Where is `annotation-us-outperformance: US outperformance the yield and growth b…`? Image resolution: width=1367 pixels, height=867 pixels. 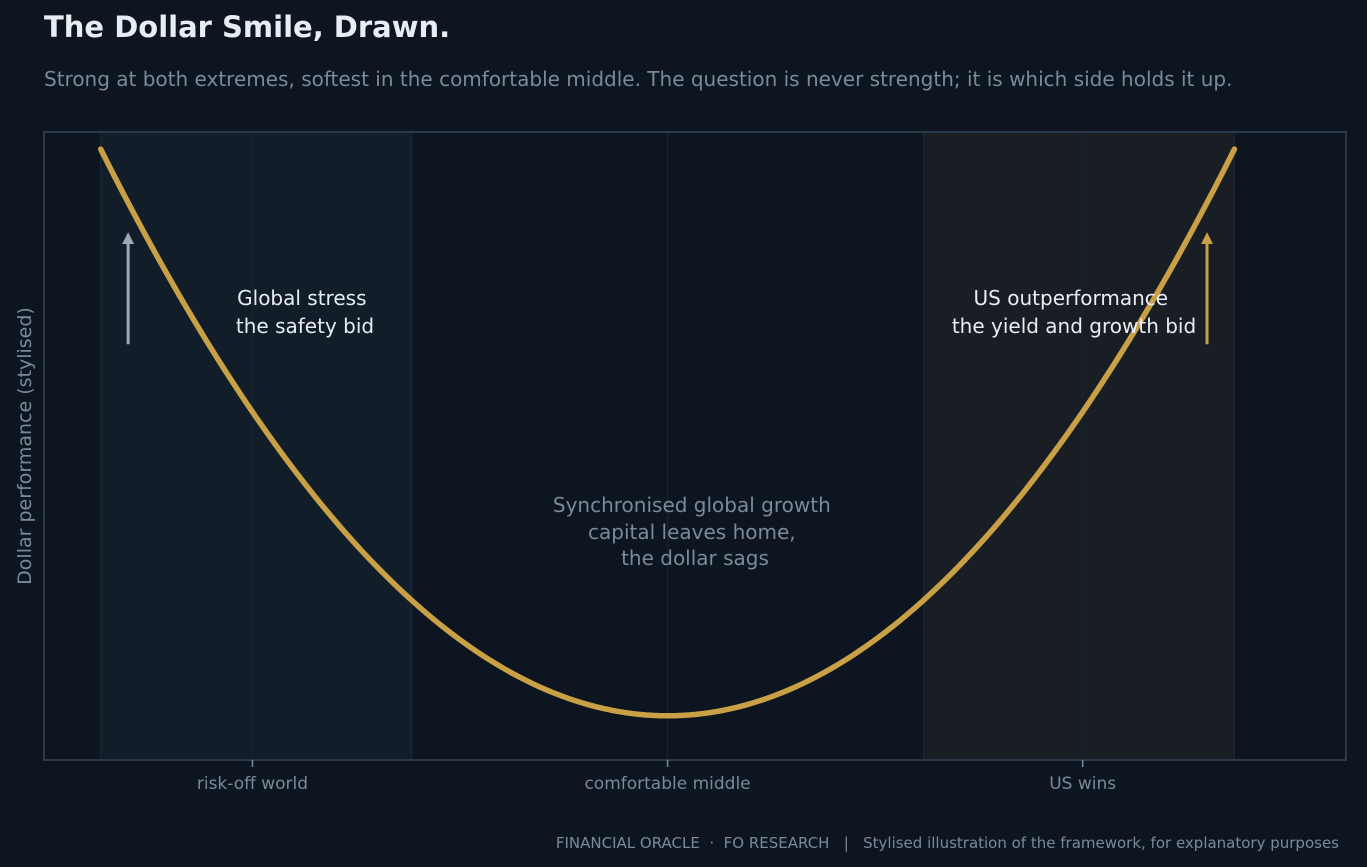
annotation-us-outperformance: US outperformance the yield and growth b… is located at coordinates (1074, 312).